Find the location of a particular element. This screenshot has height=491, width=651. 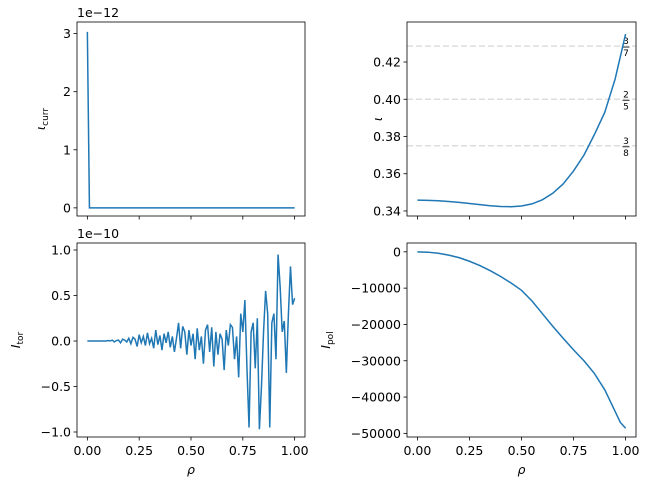

y-tick-label: −10000 is located at coordinates (376, 288).